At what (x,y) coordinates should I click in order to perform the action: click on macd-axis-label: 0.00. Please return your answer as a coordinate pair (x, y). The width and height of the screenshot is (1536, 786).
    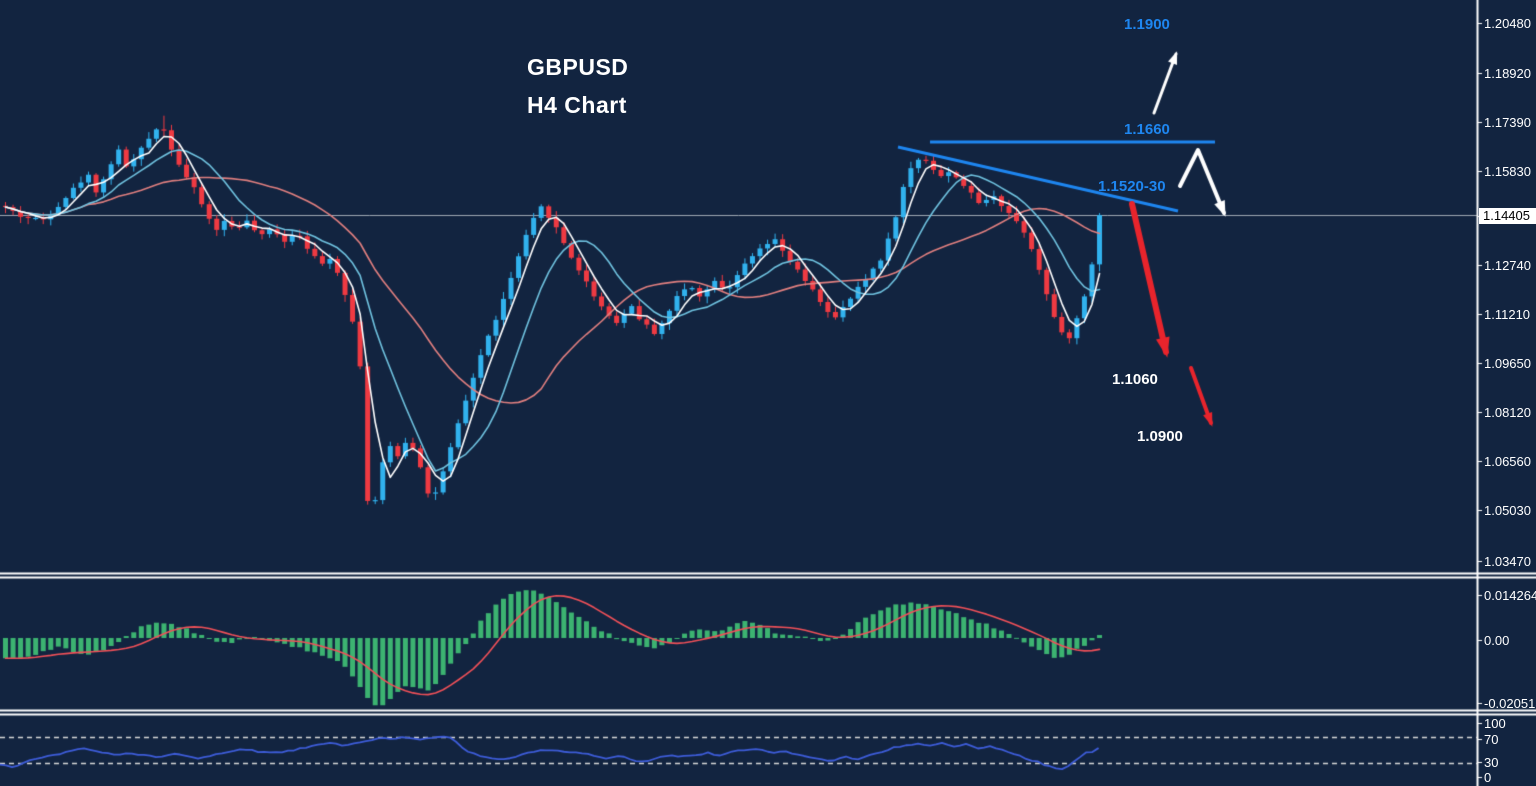
    Looking at the image, I should click on (1497, 640).